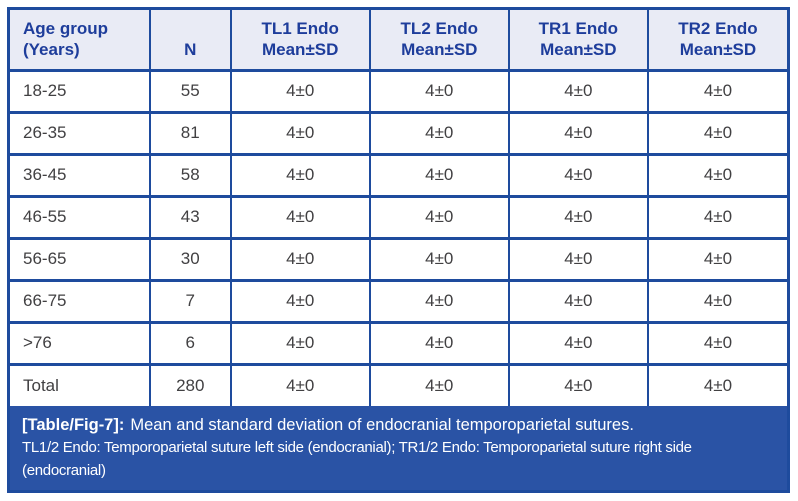 Image resolution: width=798 pixels, height=501 pixels. I want to click on header-line: TL2 Endo, so click(439, 29).